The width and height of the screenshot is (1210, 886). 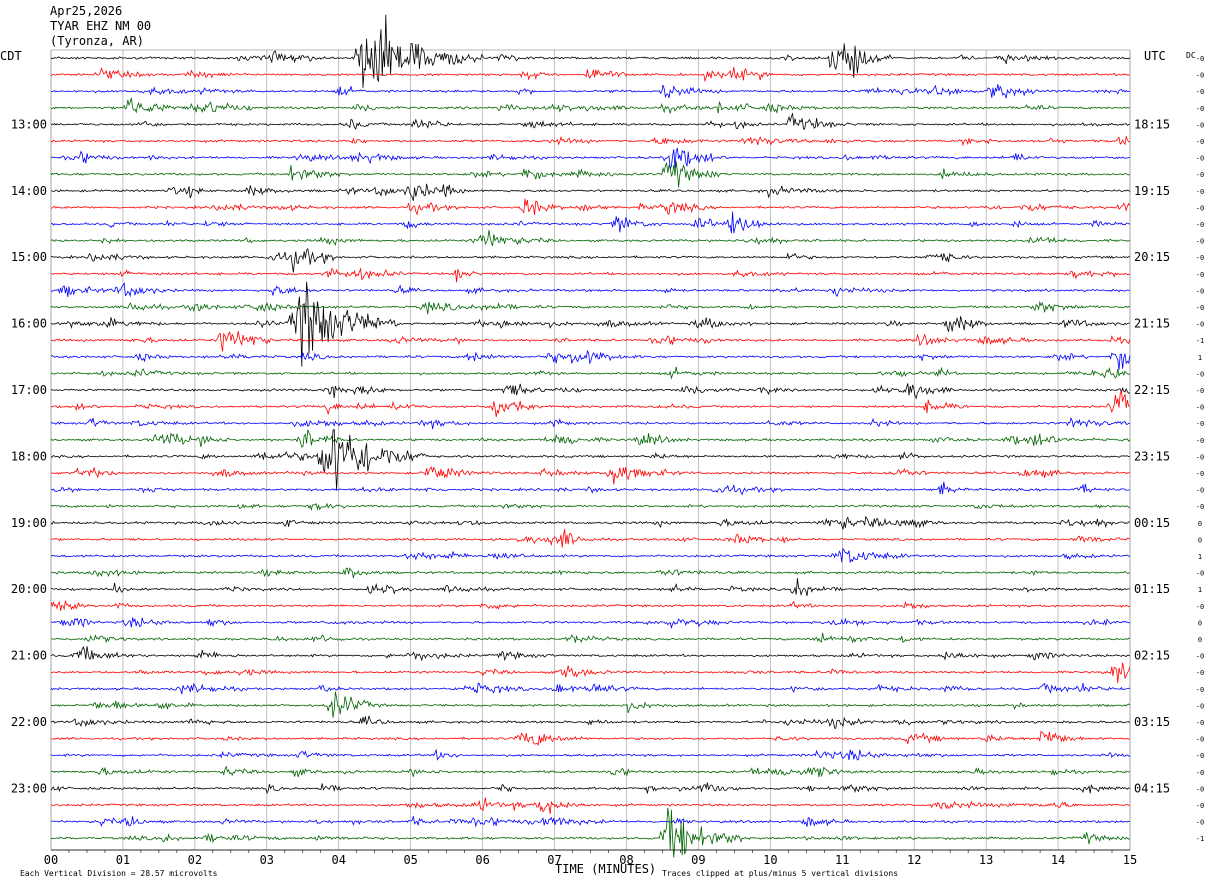 What do you see at coordinates (1152, 390) in the screenshot?
I see `right-hour-label: 22:15` at bounding box center [1152, 390].